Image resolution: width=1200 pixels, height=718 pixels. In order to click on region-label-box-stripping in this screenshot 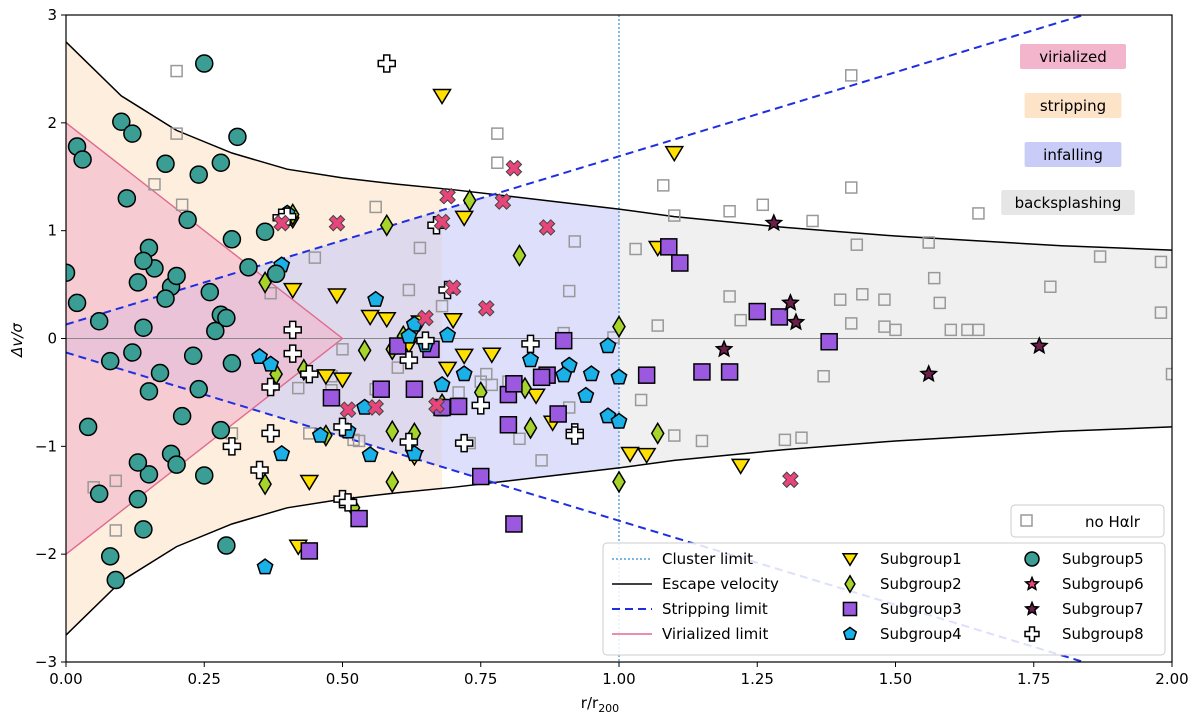, I will do `click(1073, 105)`.